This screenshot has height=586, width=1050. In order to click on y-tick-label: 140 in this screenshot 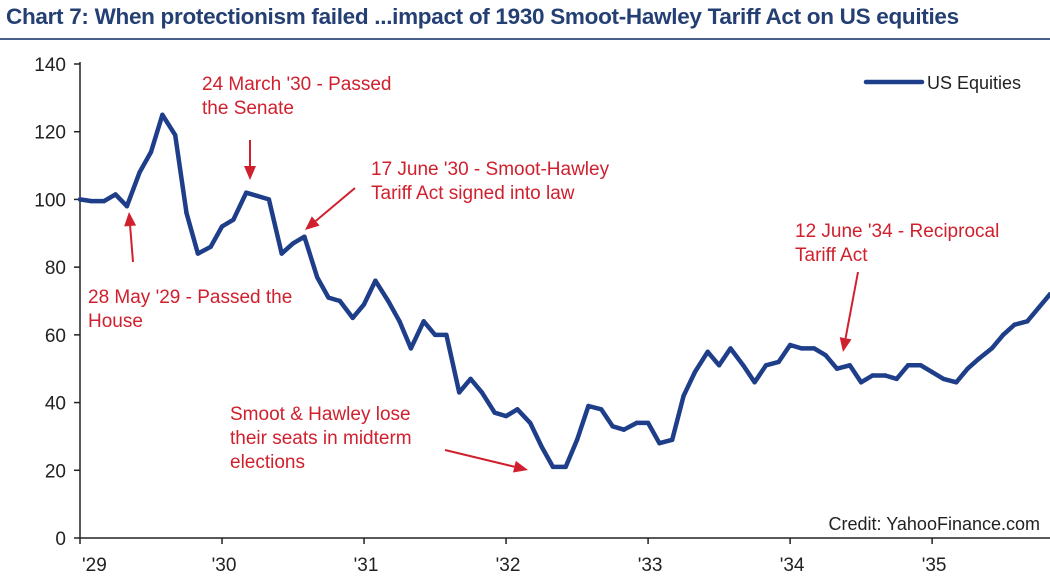, I will do `click(50, 65)`.